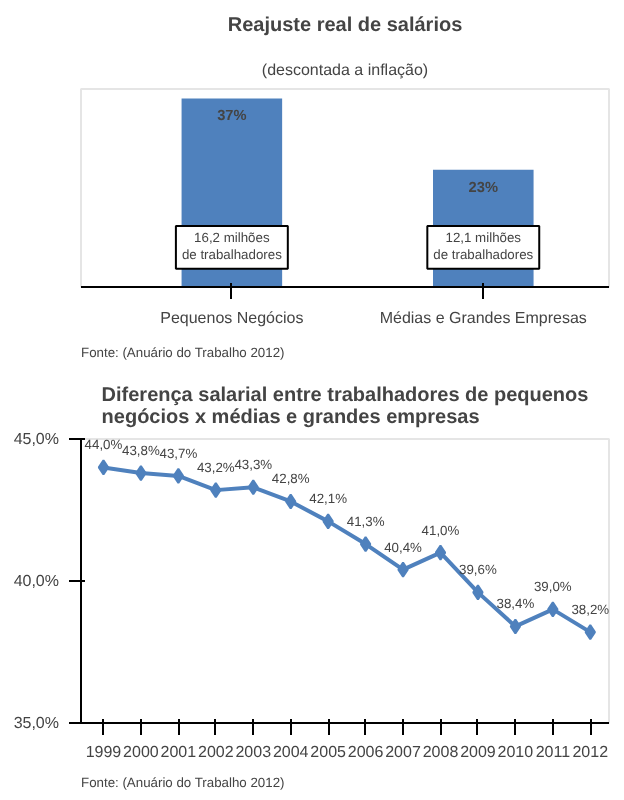 The image size is (624, 800). What do you see at coordinates (254, 752) in the screenshot?
I see `x-tick-label: 2003` at bounding box center [254, 752].